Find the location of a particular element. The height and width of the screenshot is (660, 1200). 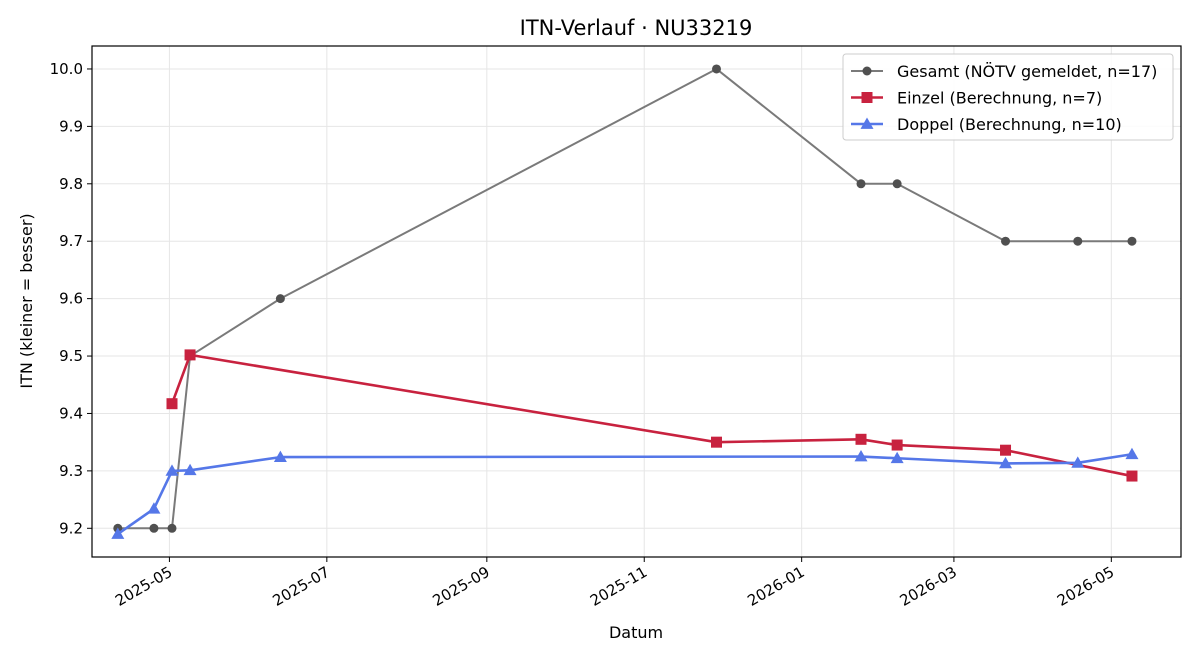

x-tick-label: 2025-07 is located at coordinates (301, 586).